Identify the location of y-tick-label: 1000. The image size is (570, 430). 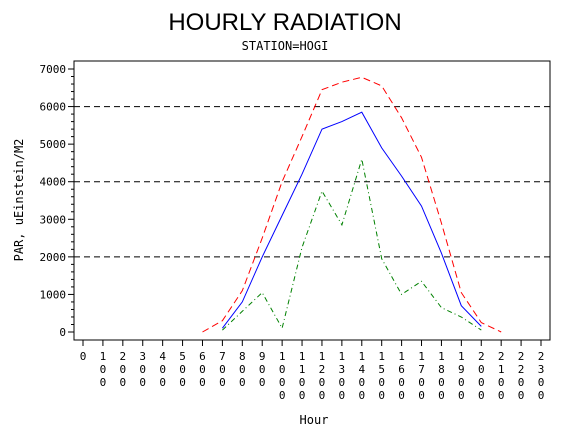
(53, 294).